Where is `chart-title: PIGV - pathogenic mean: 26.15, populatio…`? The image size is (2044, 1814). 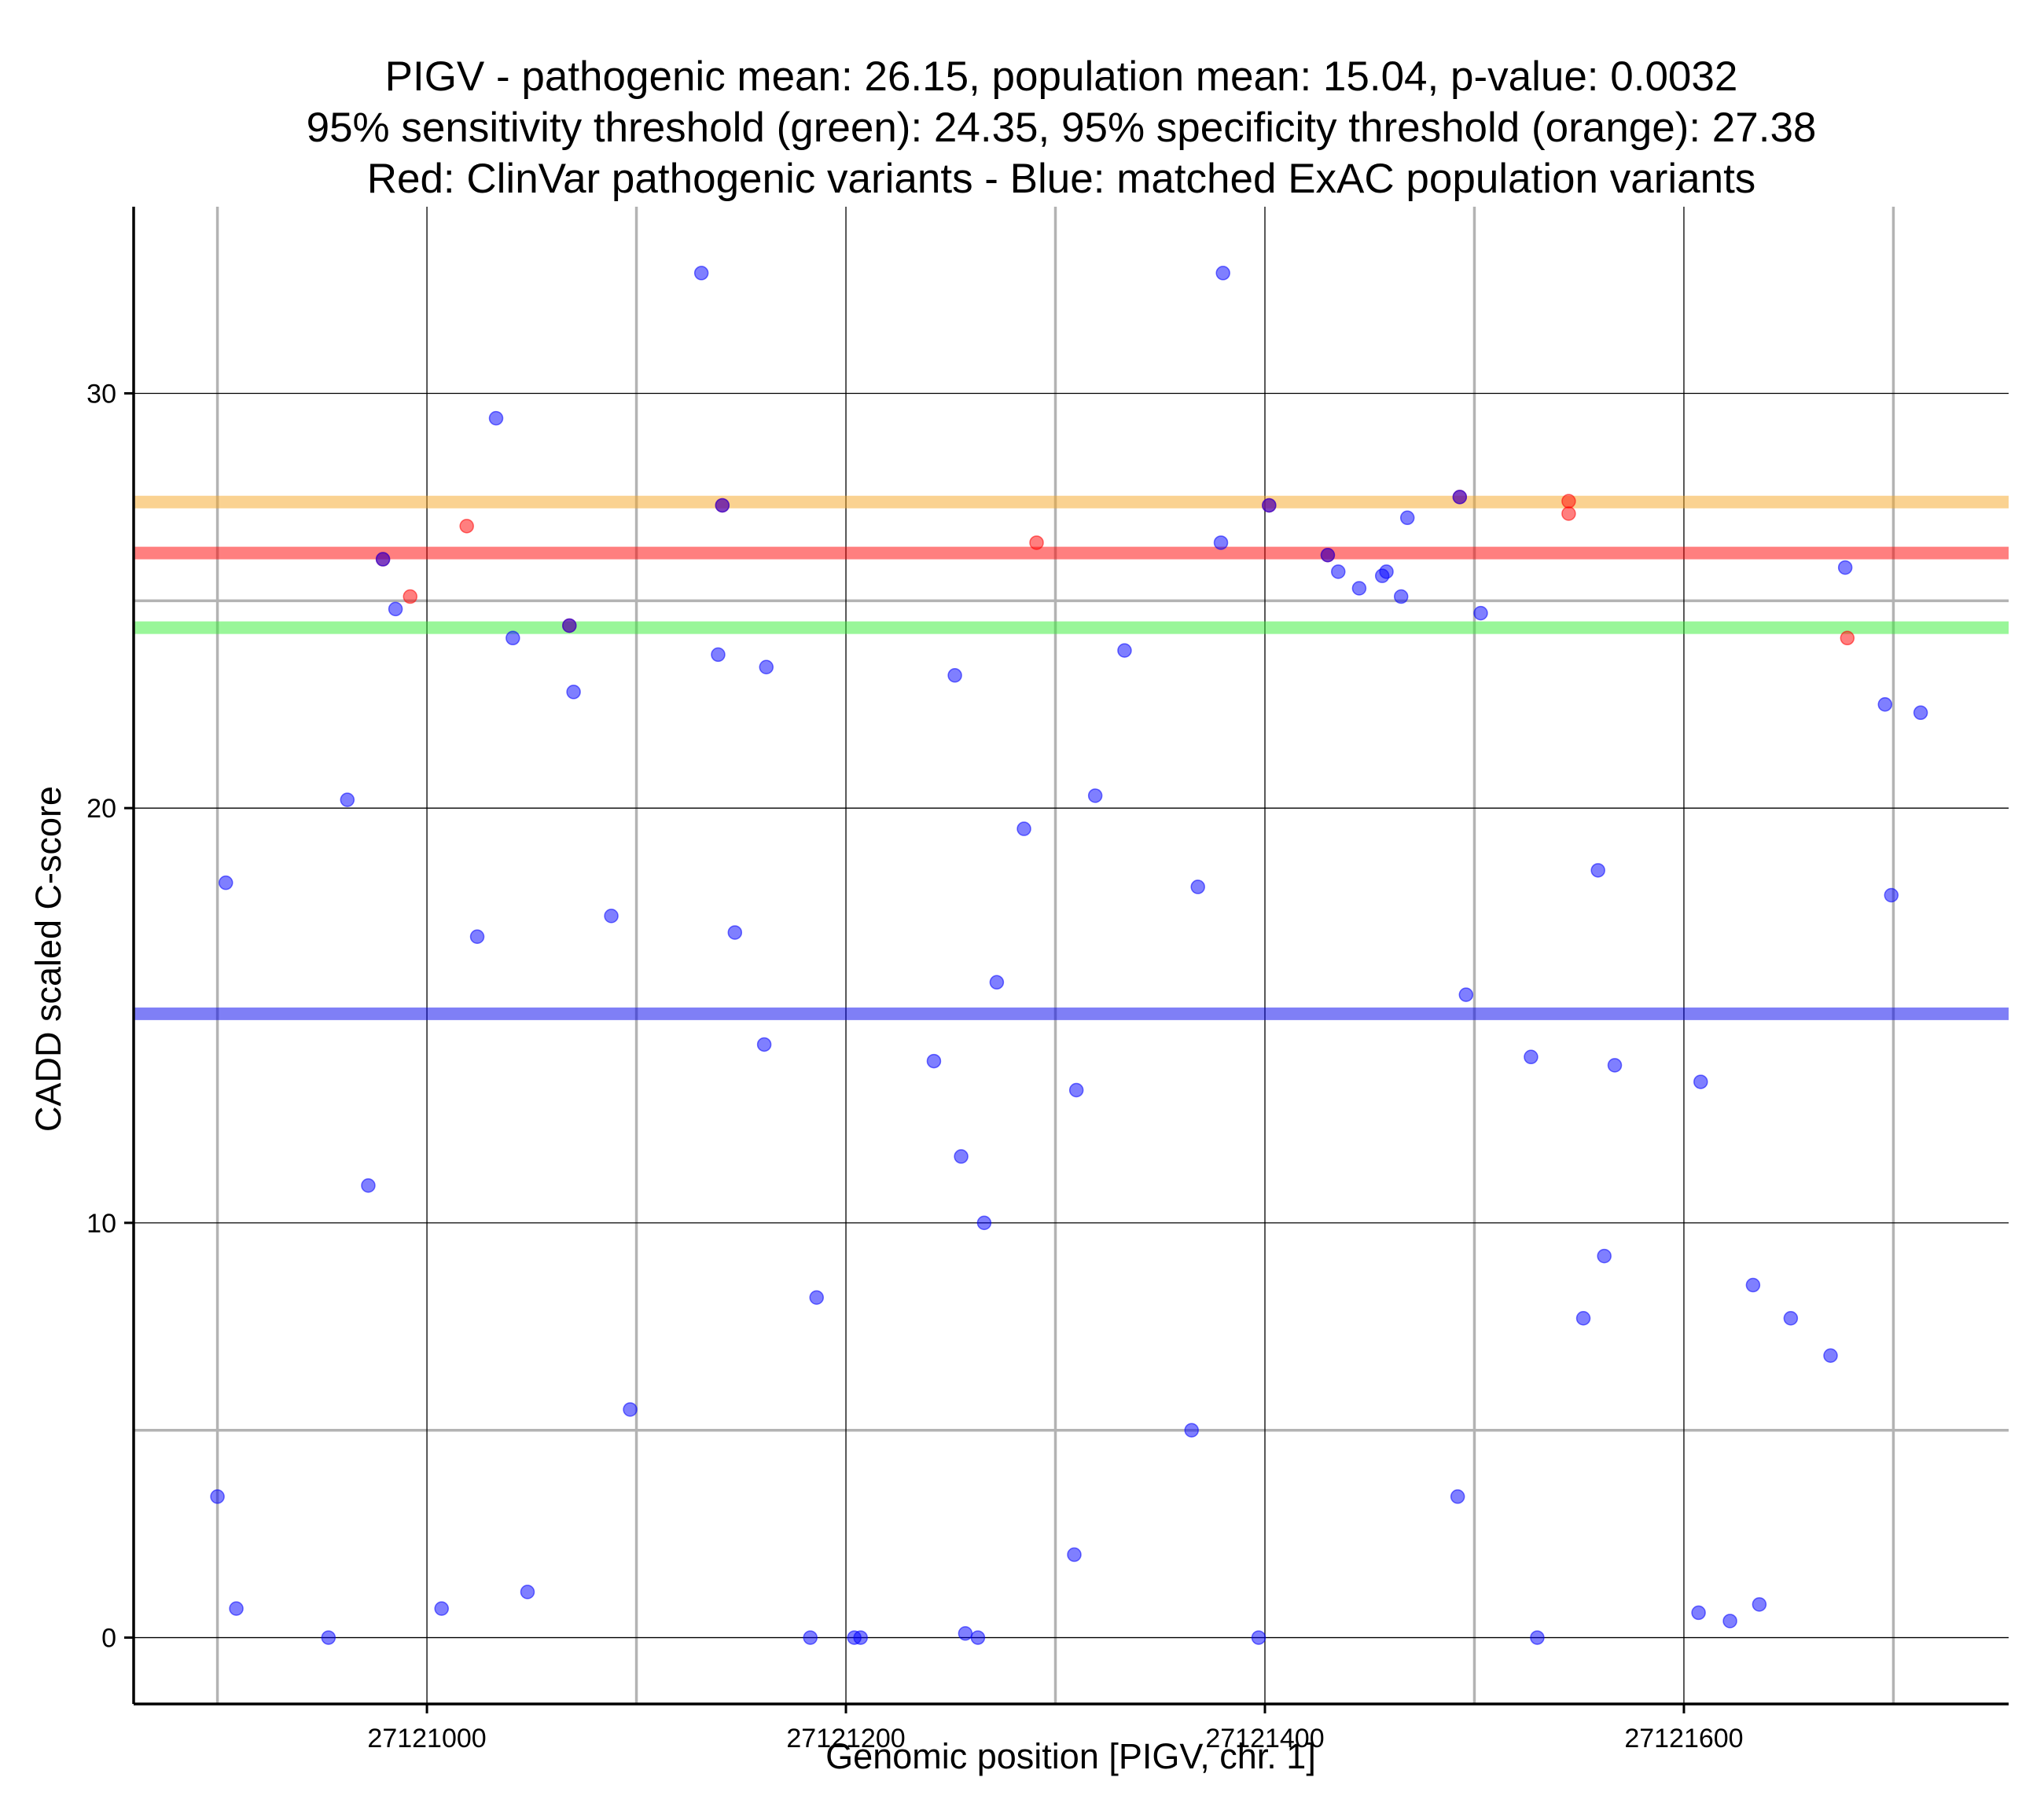 chart-title: PIGV - pathogenic mean: 26.15, populatio… is located at coordinates (1062, 127).